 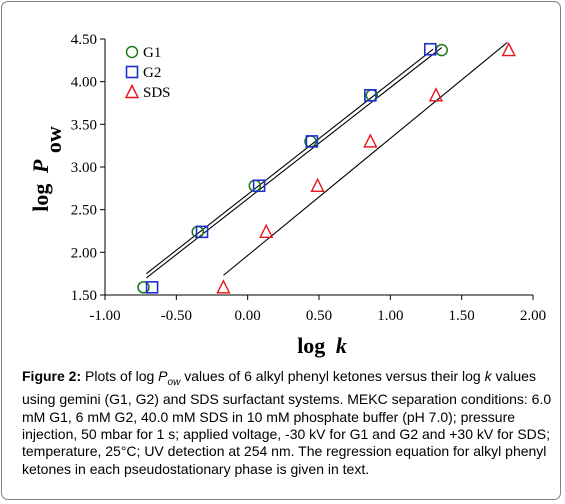 I want to click on x-axis-title-log: log, so click(x=311, y=345).